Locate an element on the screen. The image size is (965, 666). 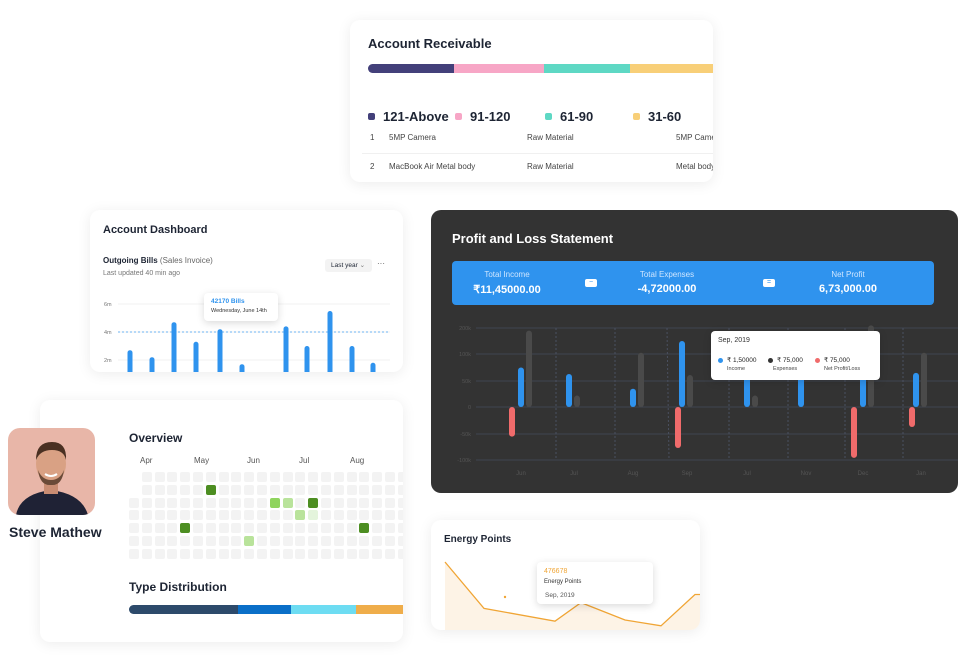
range-dropdown: Last year ⌄ is located at coordinates (348, 265).